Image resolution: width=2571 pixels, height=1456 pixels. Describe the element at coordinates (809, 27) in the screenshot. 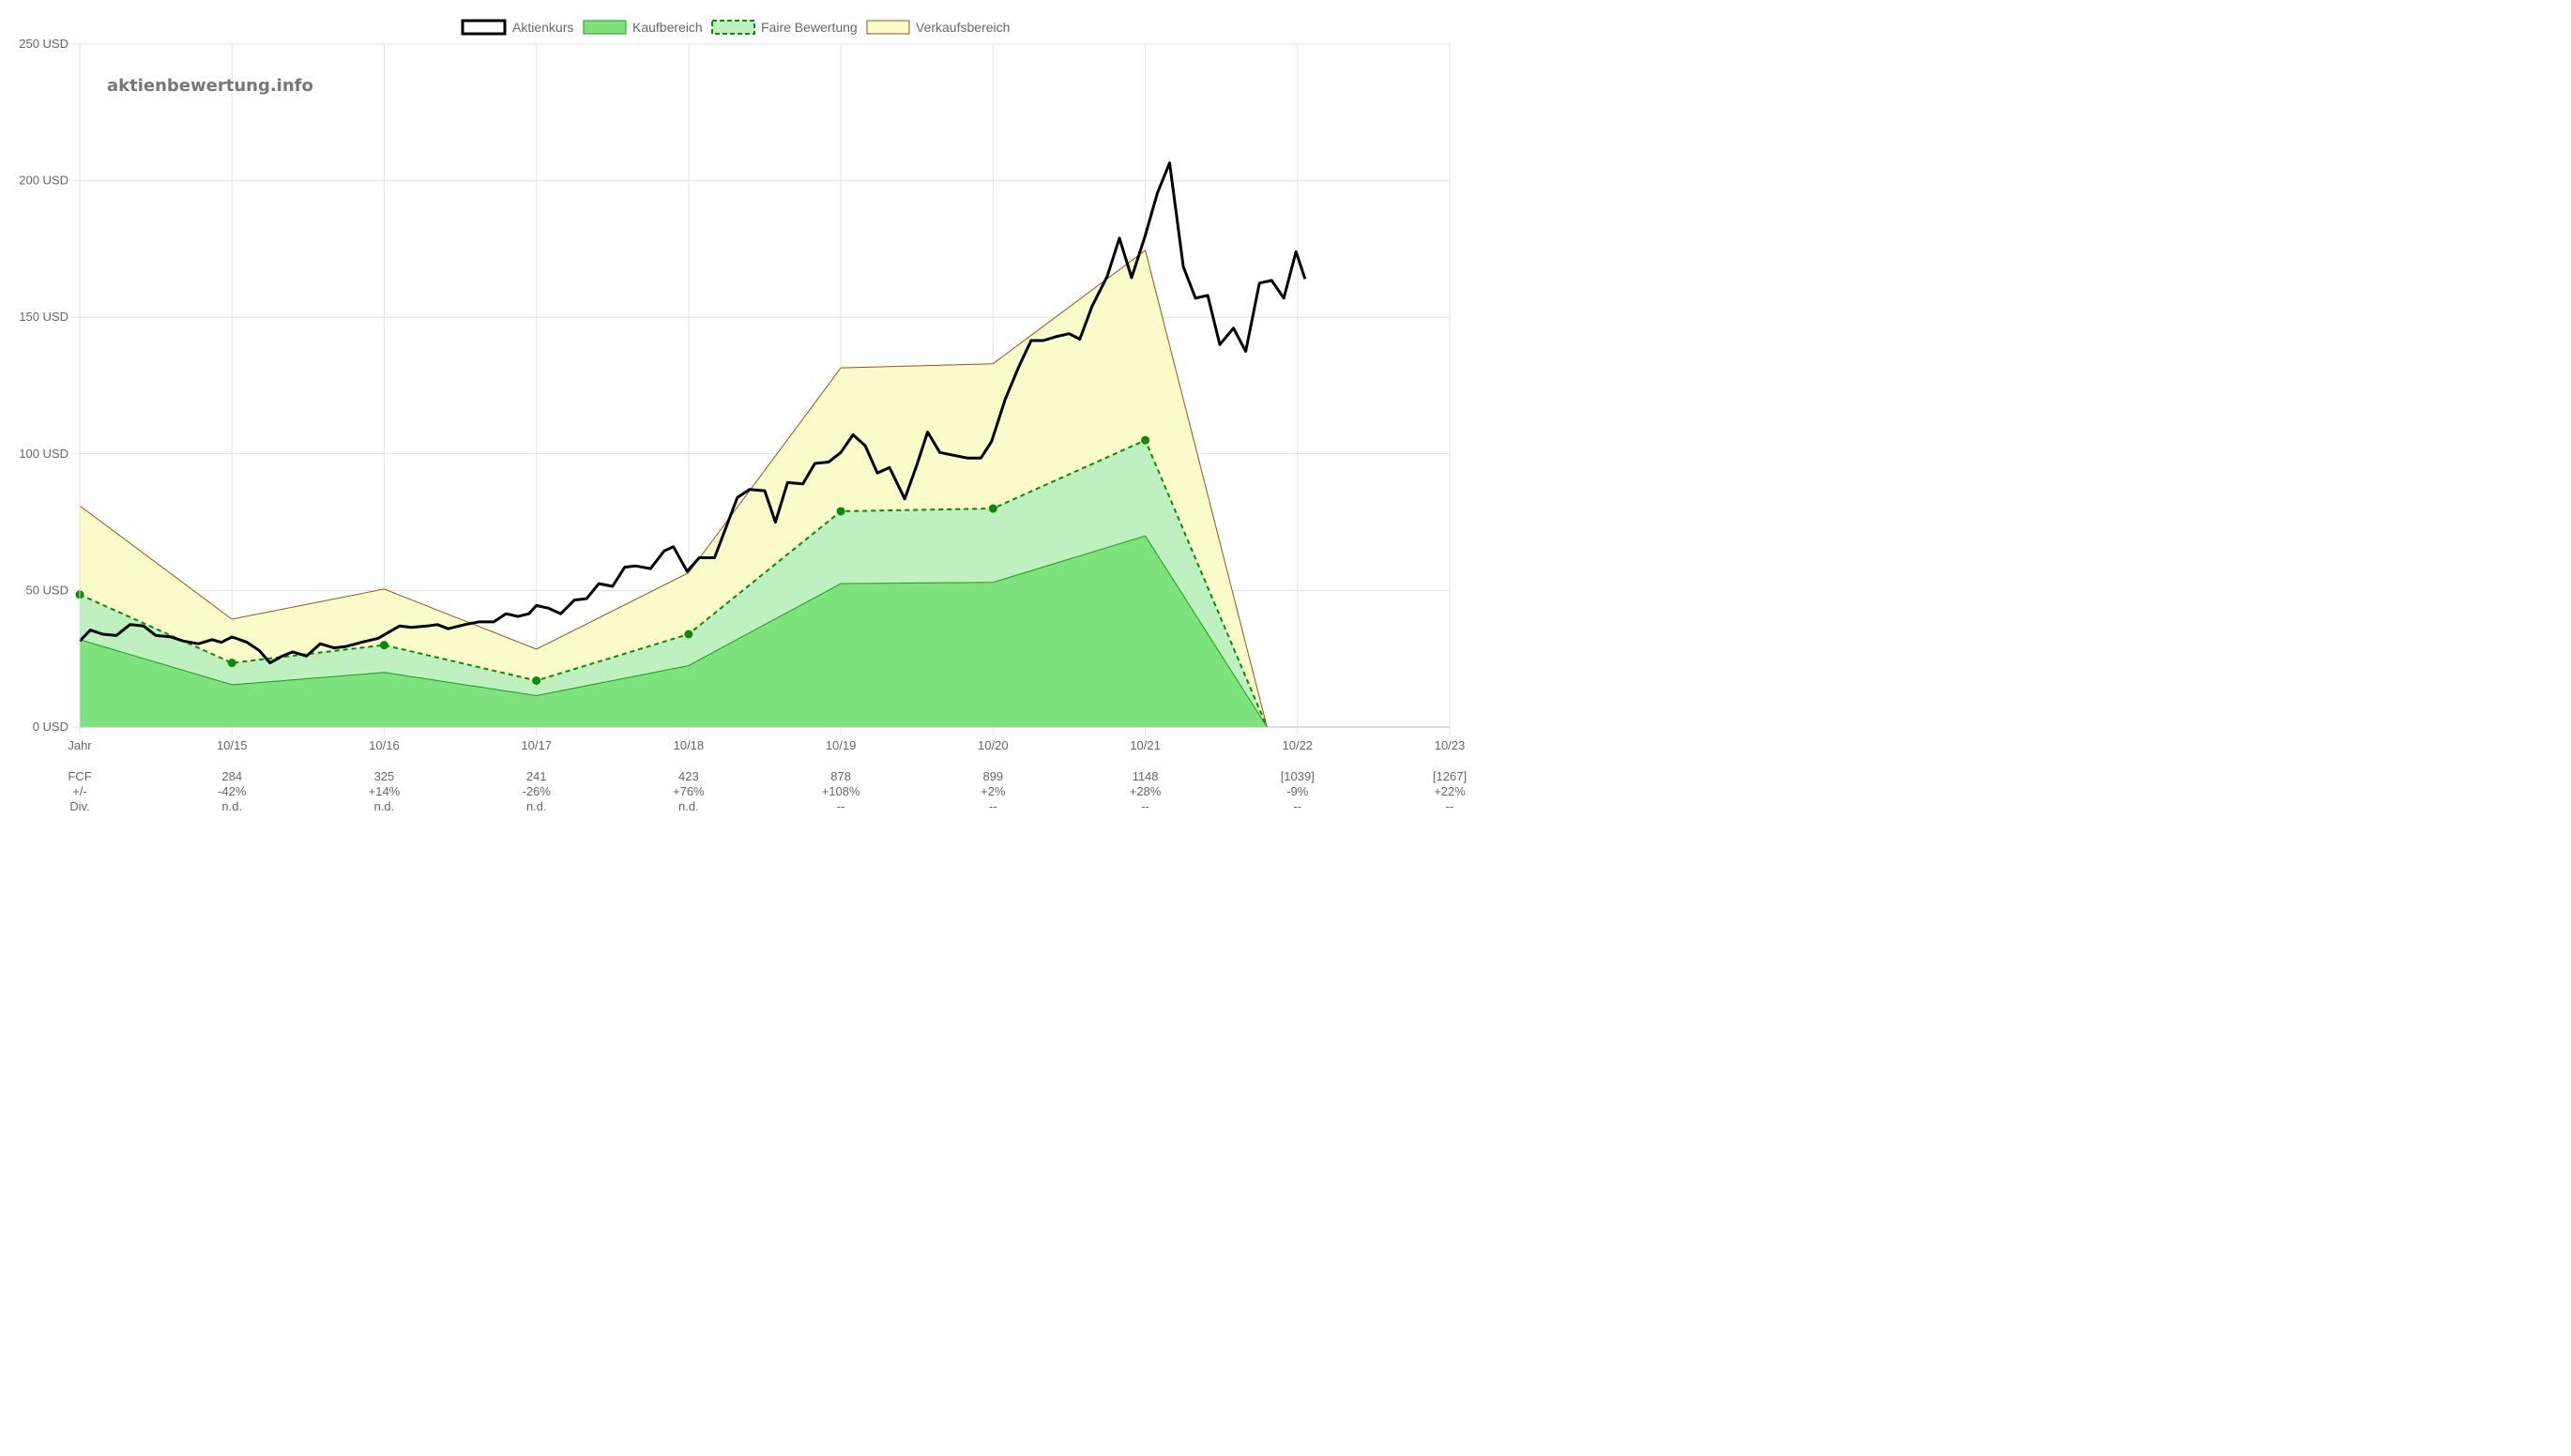

I see `legend-label: Faire Bewertung` at that location.